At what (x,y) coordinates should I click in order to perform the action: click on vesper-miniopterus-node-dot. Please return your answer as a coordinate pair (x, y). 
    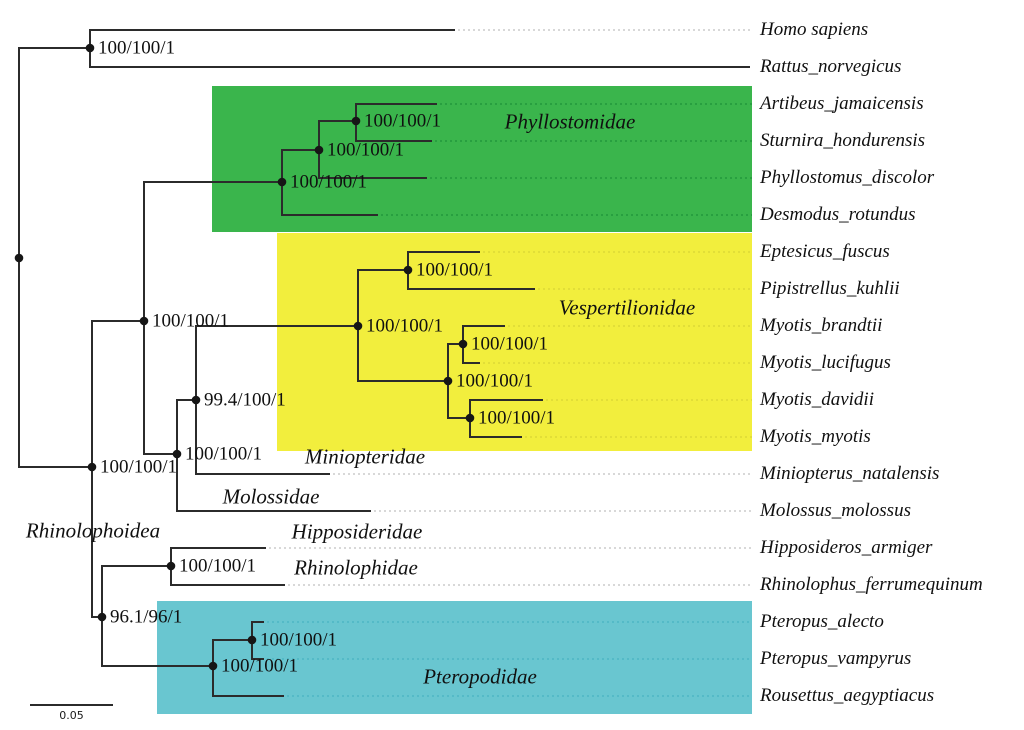
    Looking at the image, I should click on (196, 400).